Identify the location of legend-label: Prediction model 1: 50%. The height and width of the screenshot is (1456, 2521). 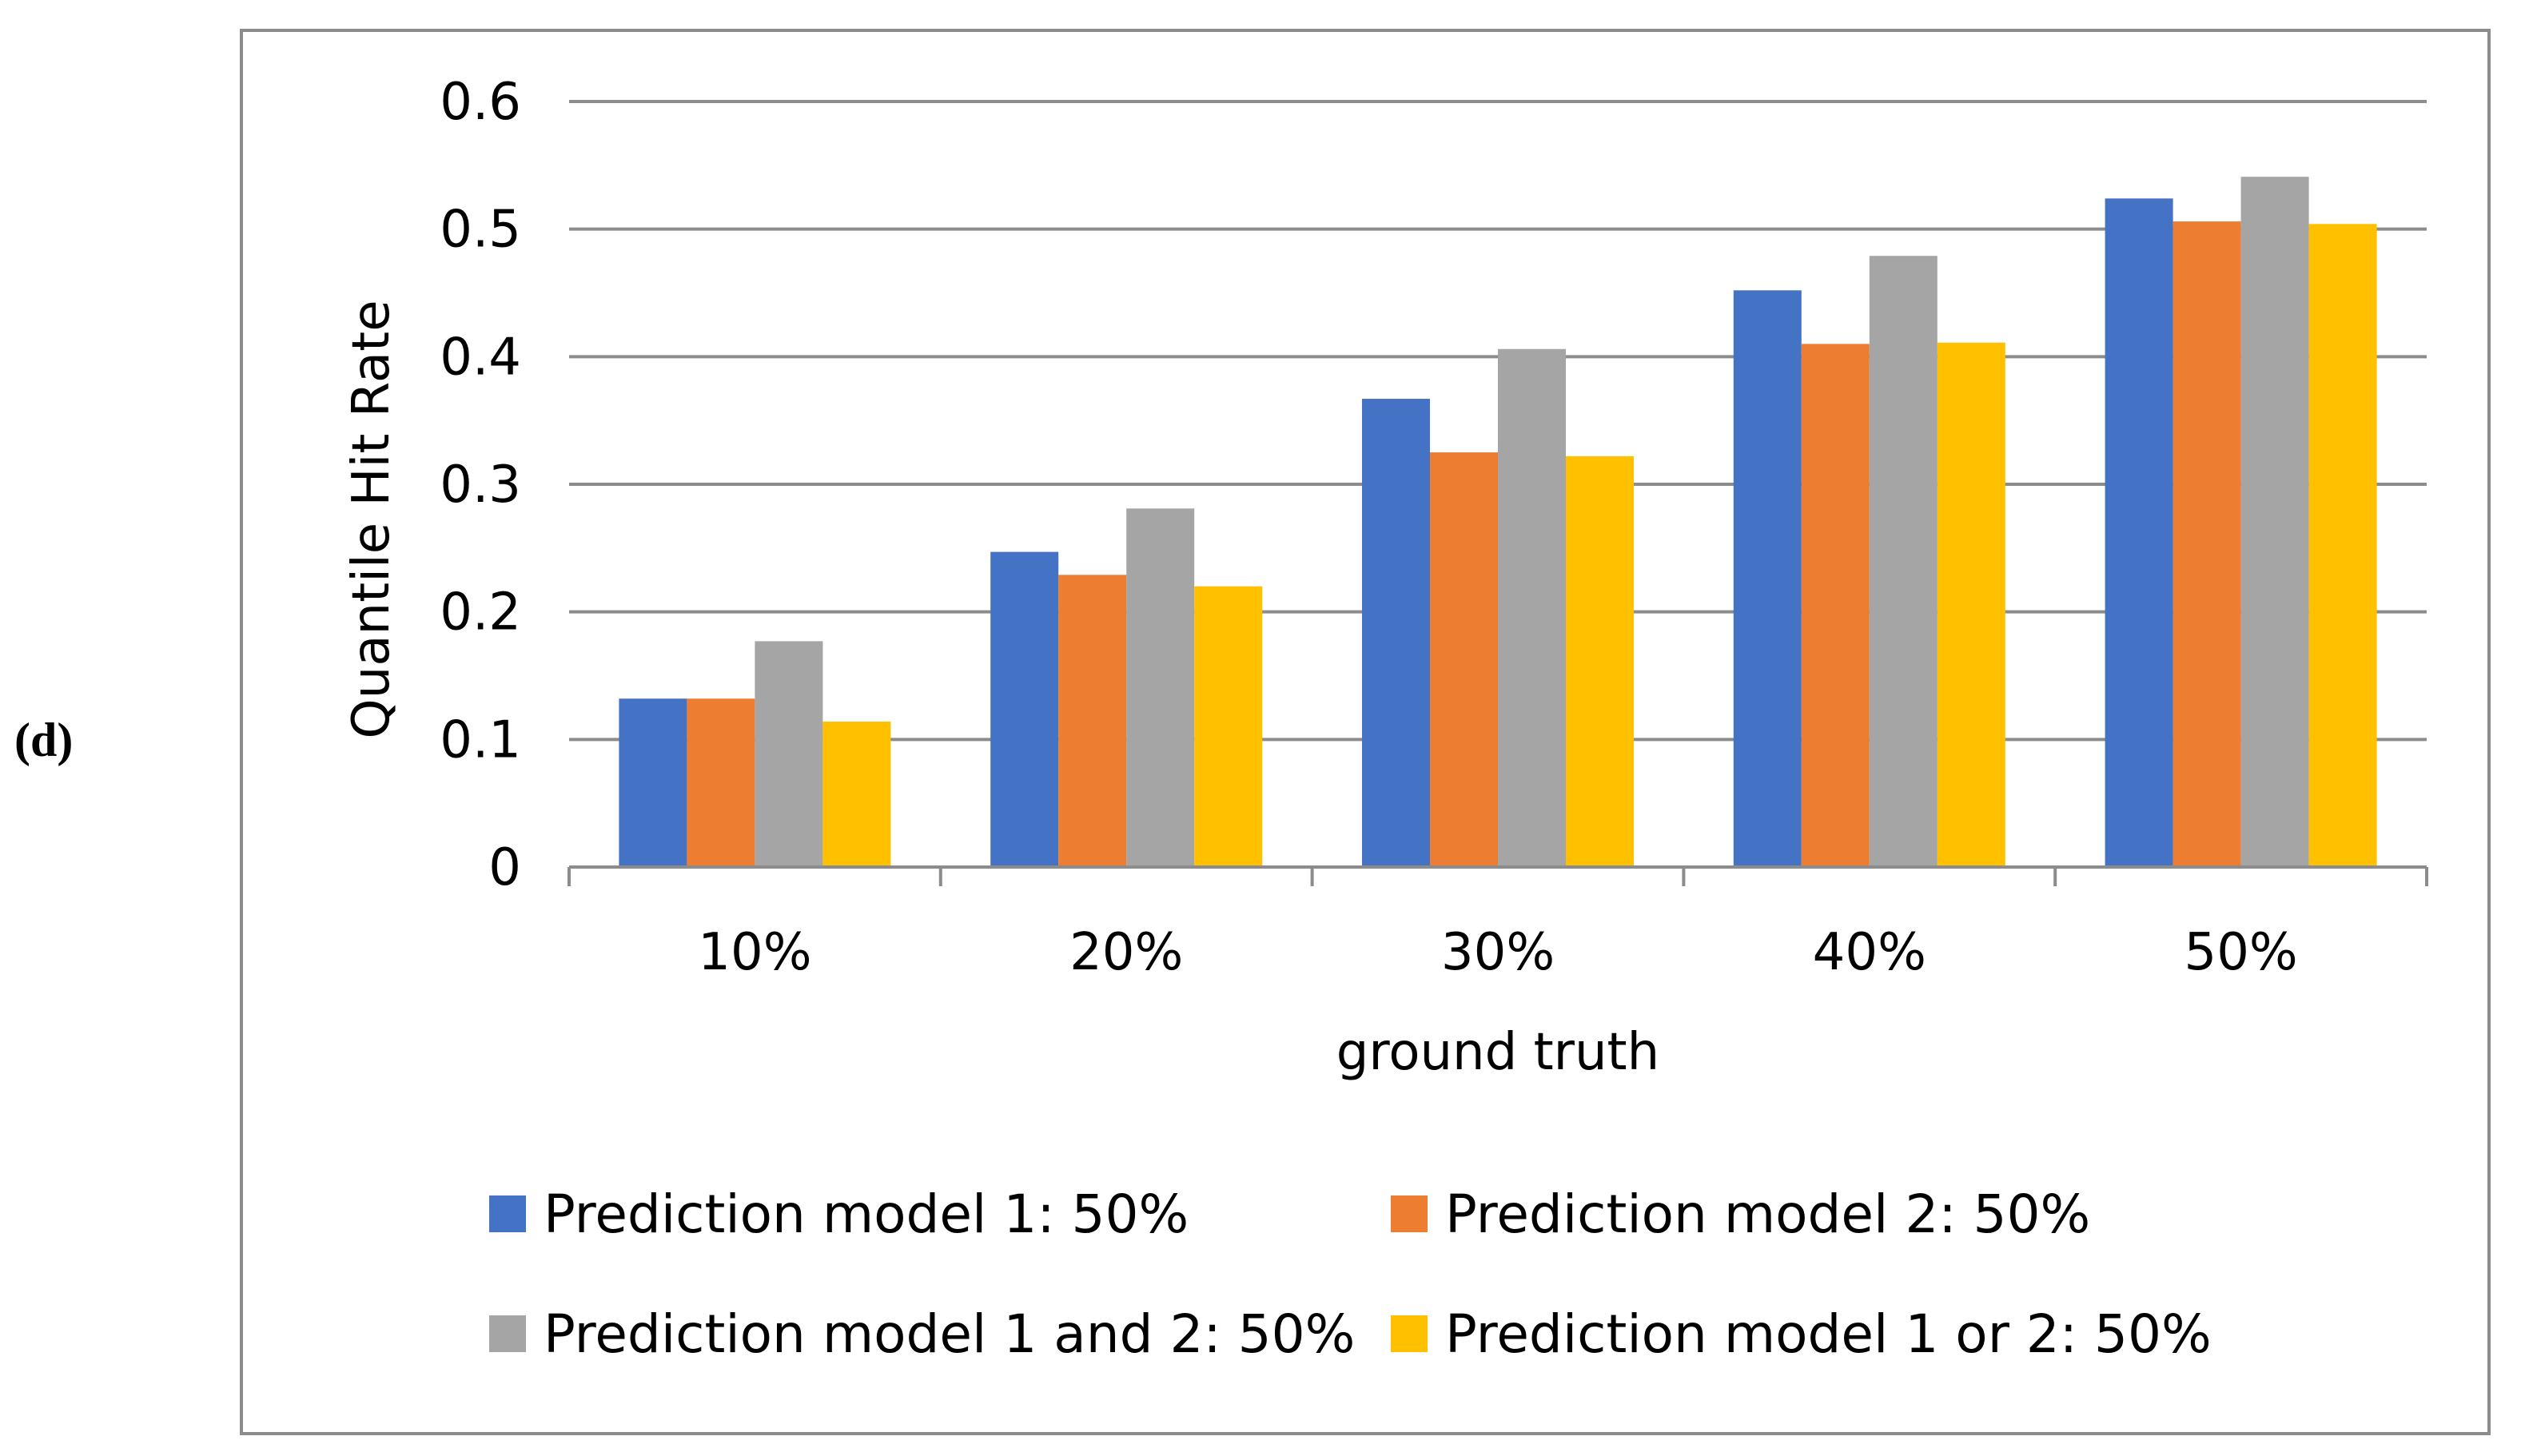
(867, 1214).